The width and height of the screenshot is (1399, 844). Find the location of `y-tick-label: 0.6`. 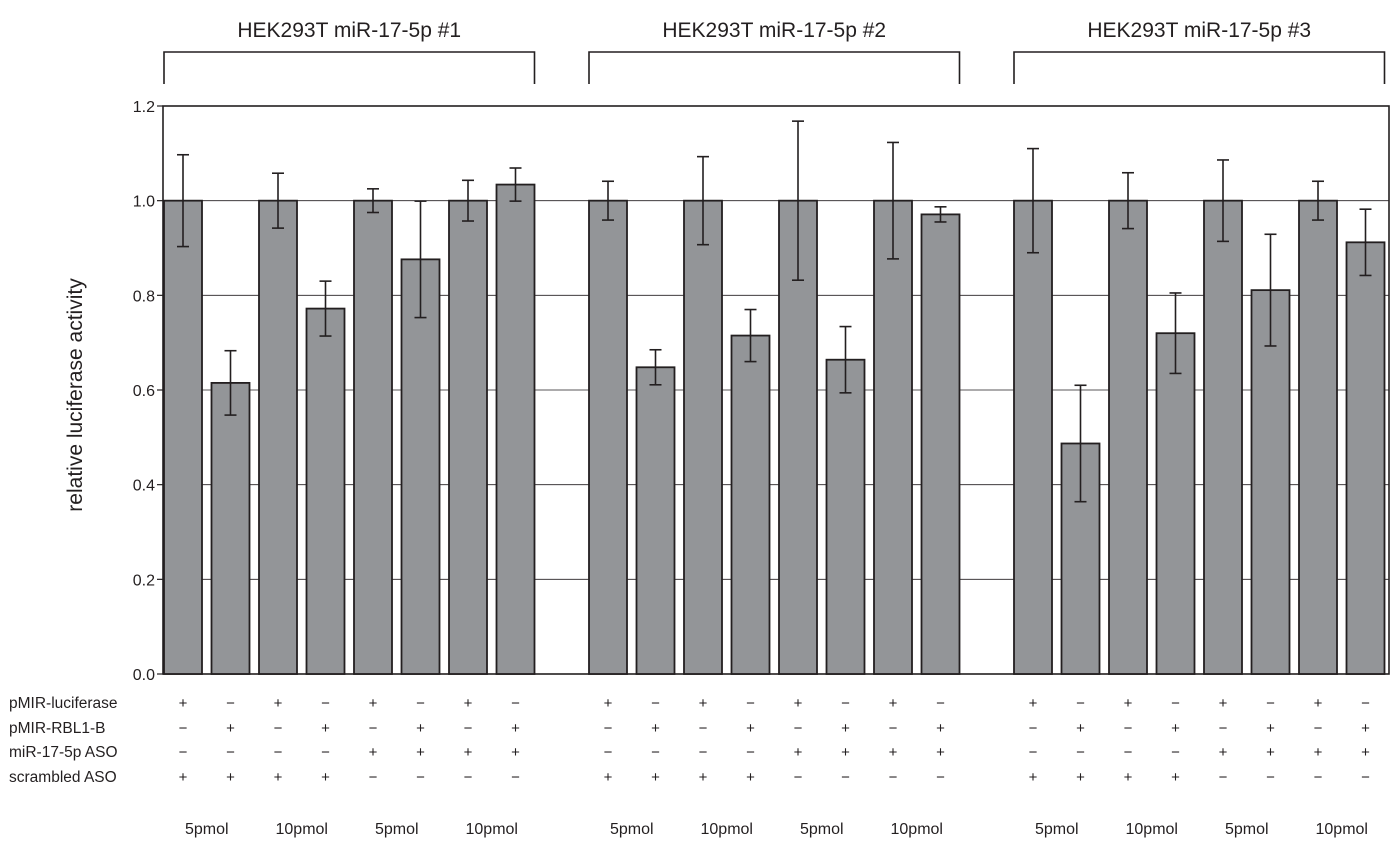

y-tick-label: 0.6 is located at coordinates (144, 391).